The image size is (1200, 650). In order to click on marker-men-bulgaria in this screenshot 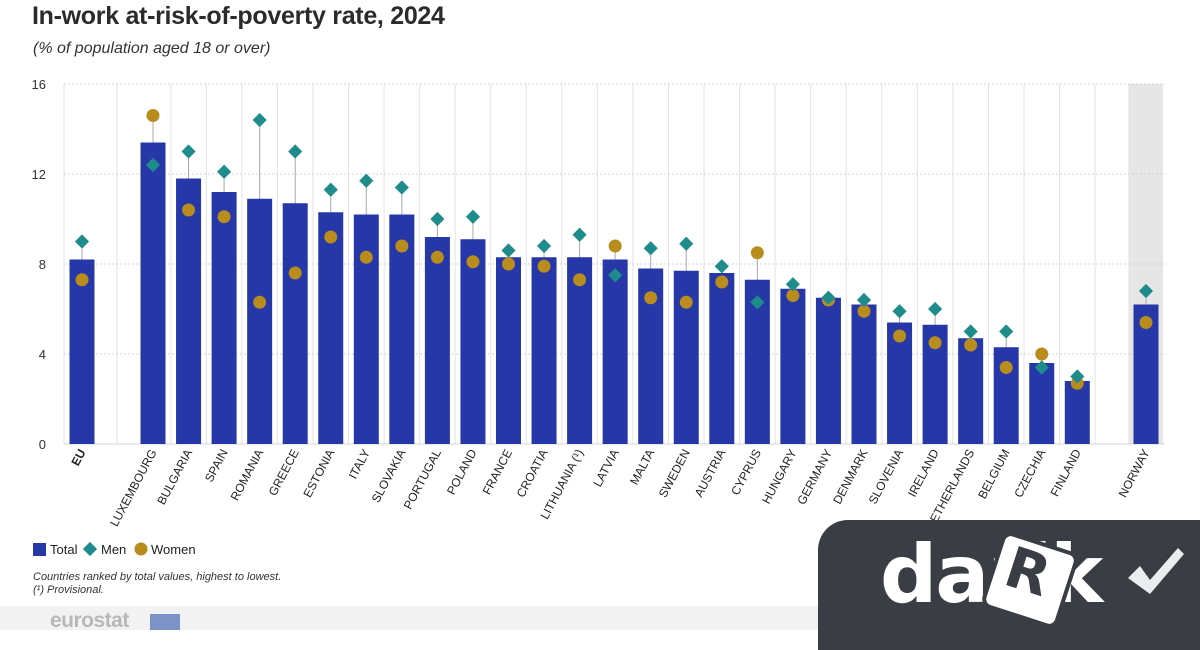, I will do `click(188, 151)`.